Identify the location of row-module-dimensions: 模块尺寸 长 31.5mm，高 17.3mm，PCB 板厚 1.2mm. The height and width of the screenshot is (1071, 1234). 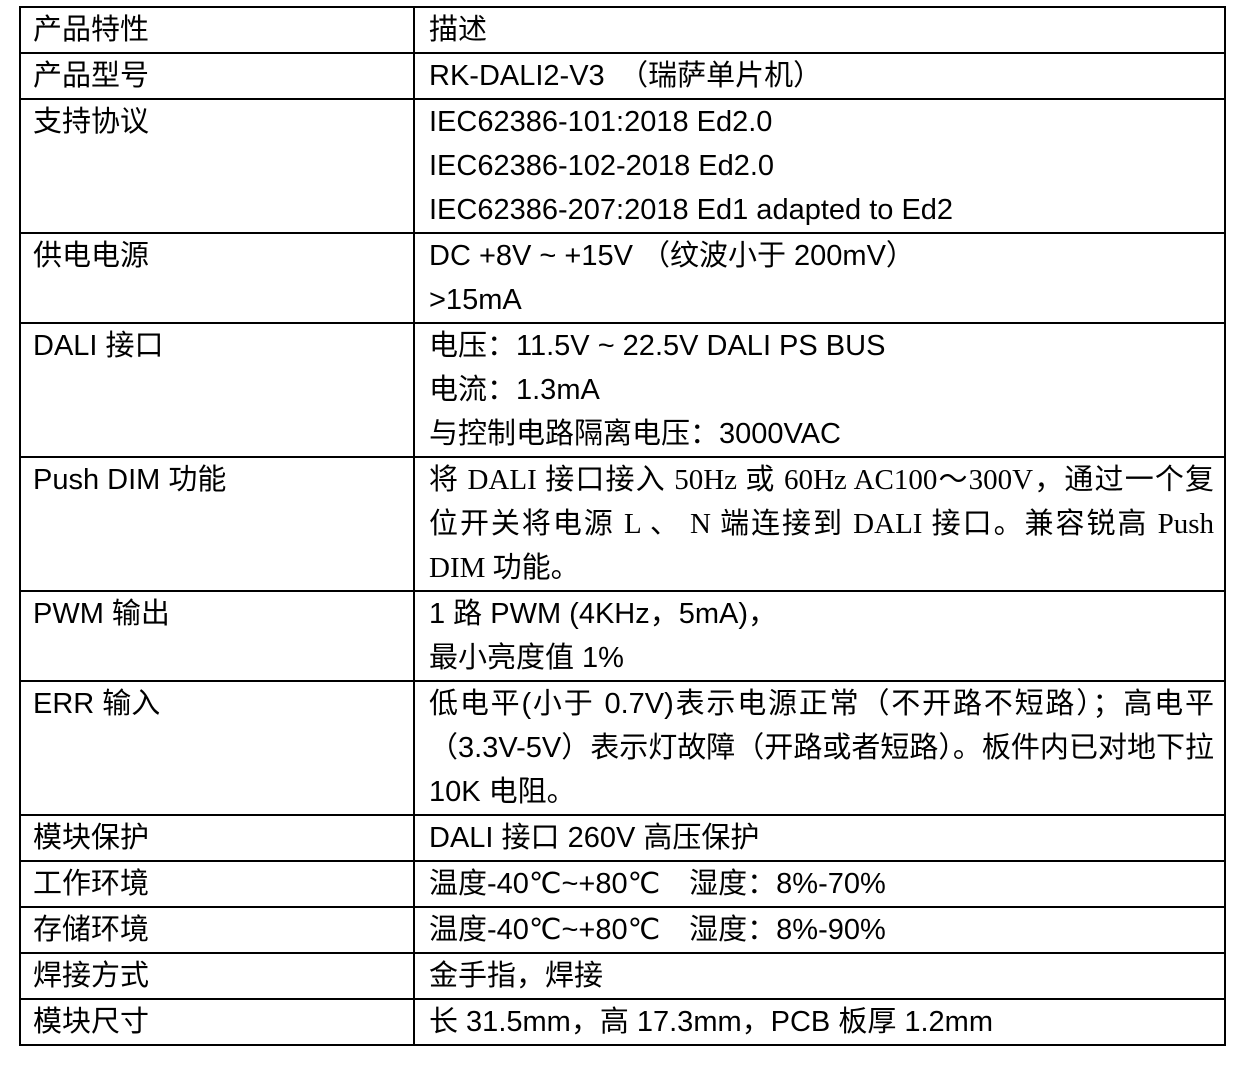
(622, 1022).